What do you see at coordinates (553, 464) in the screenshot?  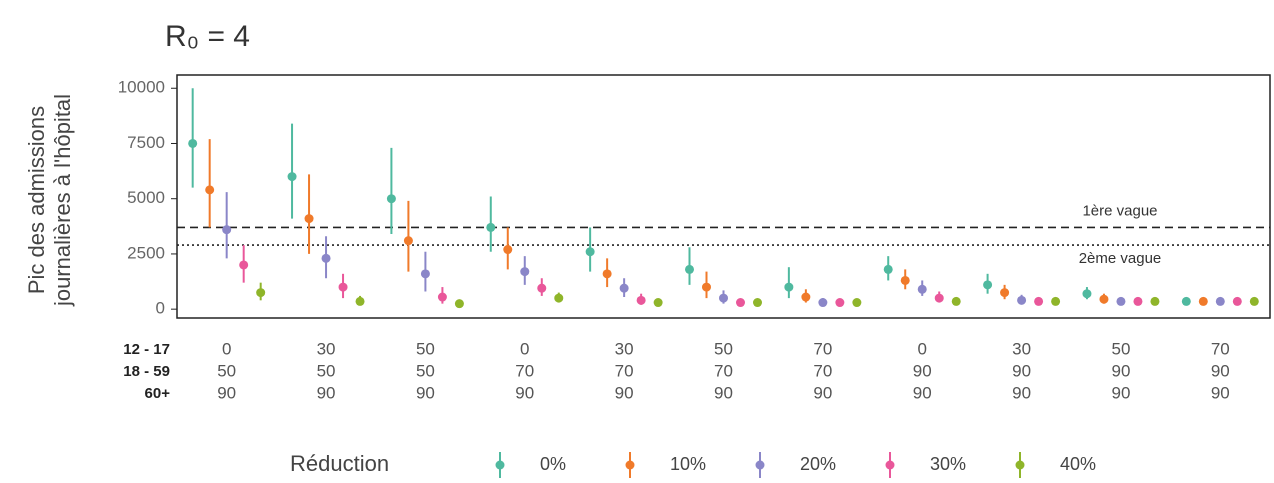 I see `legend-label: 0%` at bounding box center [553, 464].